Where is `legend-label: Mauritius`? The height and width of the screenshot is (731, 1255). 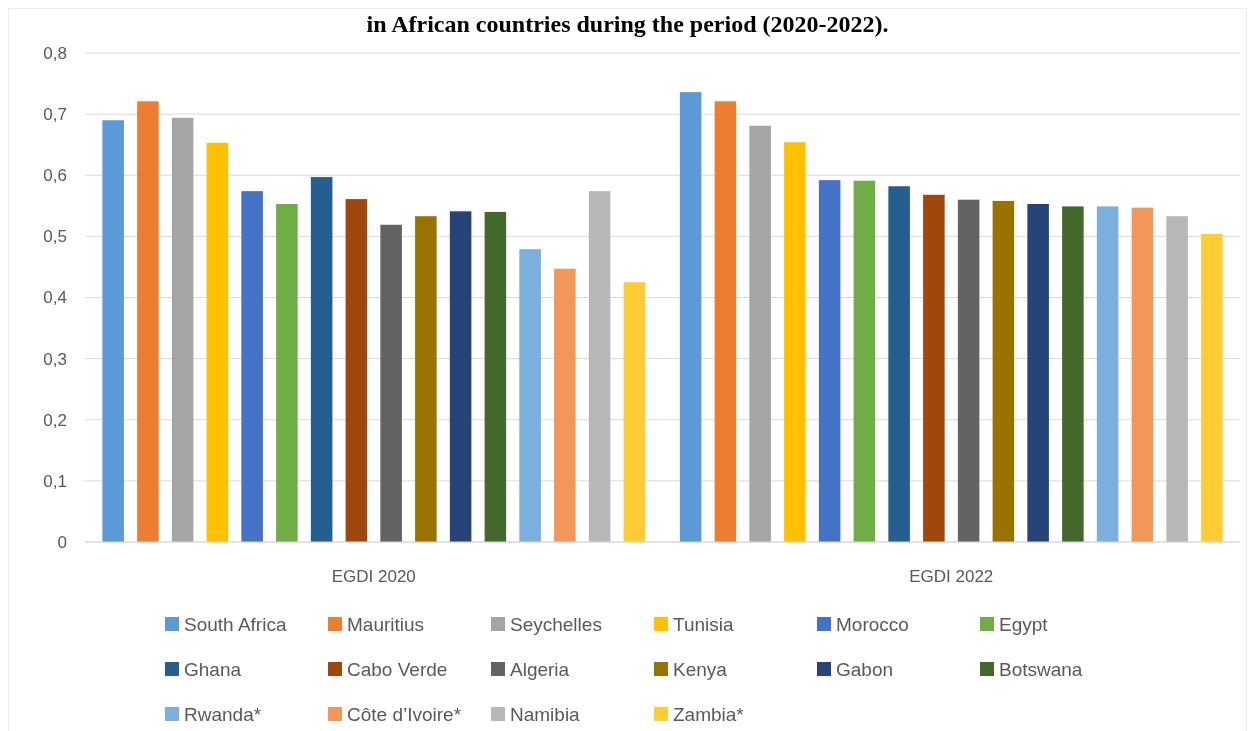
legend-label: Mauritius is located at coordinates (386, 624).